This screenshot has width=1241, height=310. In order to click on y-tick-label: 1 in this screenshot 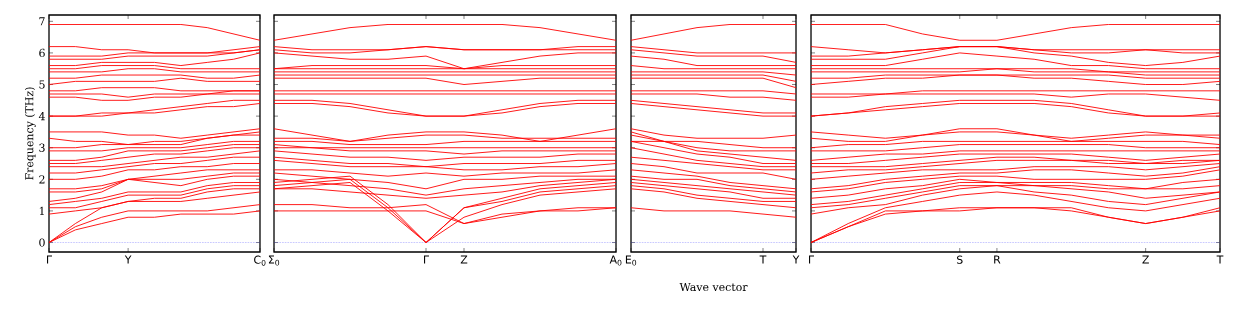, I will do `click(41, 210)`.